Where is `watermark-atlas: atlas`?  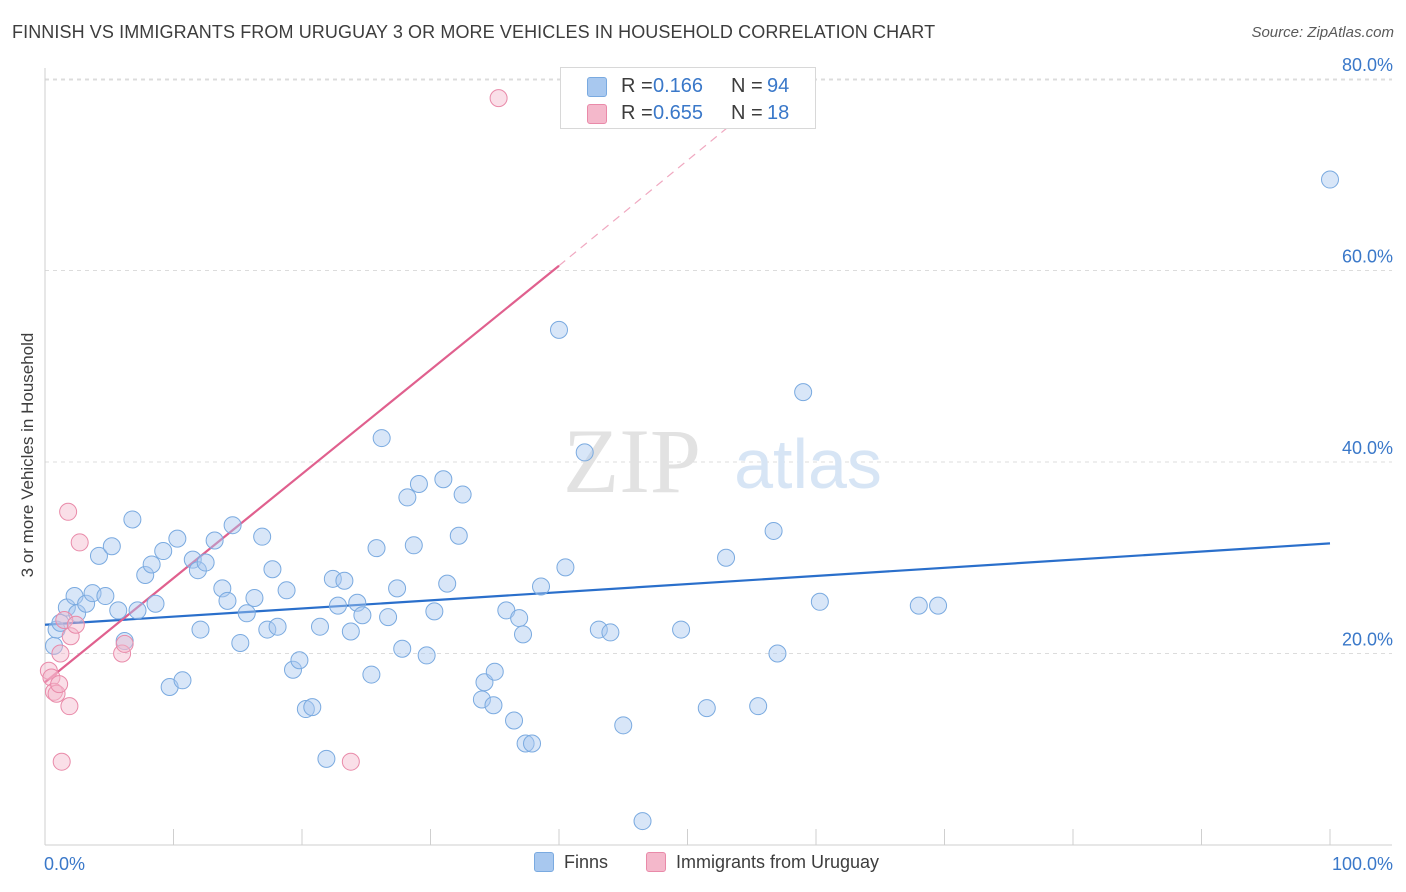
watermark-atlas: atlas is located at coordinates (808, 464).